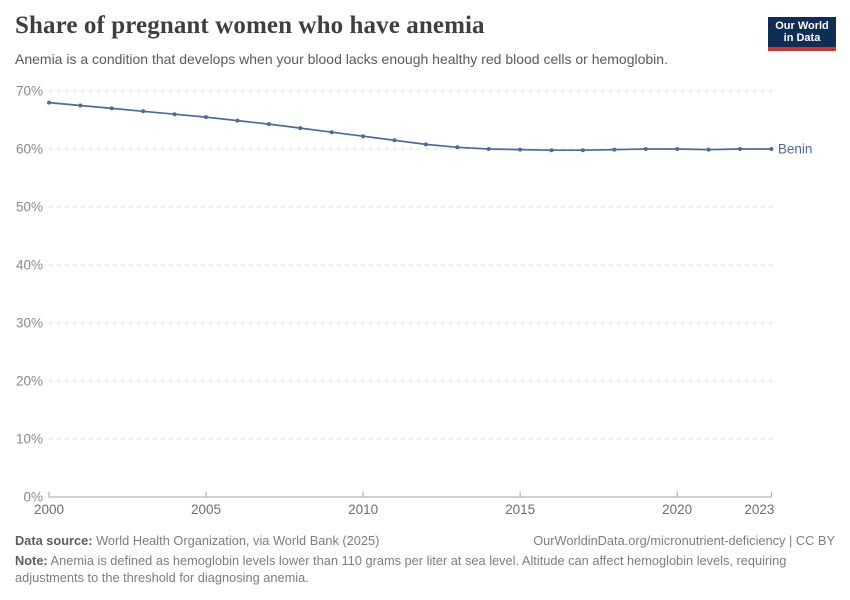 Image resolution: width=850 pixels, height=600 pixels. Describe the element at coordinates (363, 509) in the screenshot. I see `x-axis-tick-label: 2010` at that location.